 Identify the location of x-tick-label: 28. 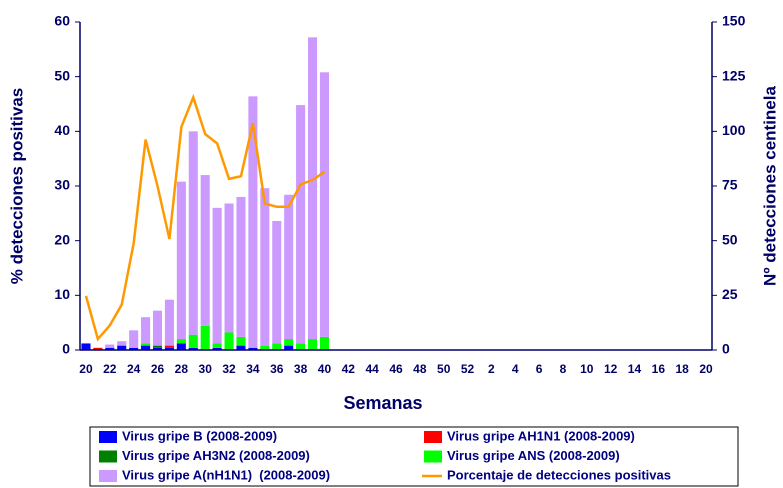
(182, 369).